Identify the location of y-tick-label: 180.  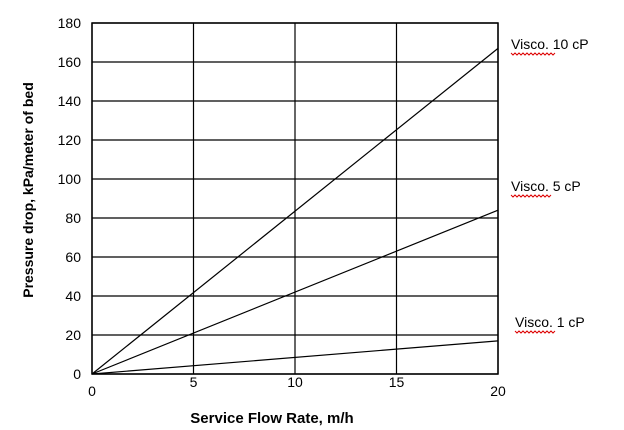
(70, 23).